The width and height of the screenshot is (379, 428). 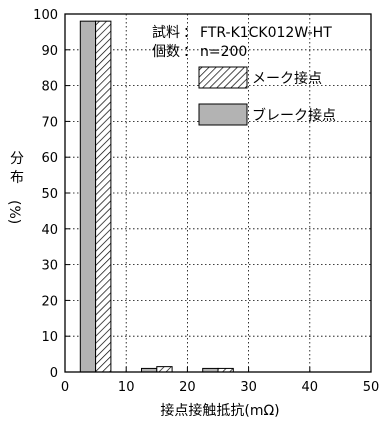 What do you see at coordinates (266, 33) in the screenshot?
I see `sample-value: FTR-K1CK012W-HT` at bounding box center [266, 33].